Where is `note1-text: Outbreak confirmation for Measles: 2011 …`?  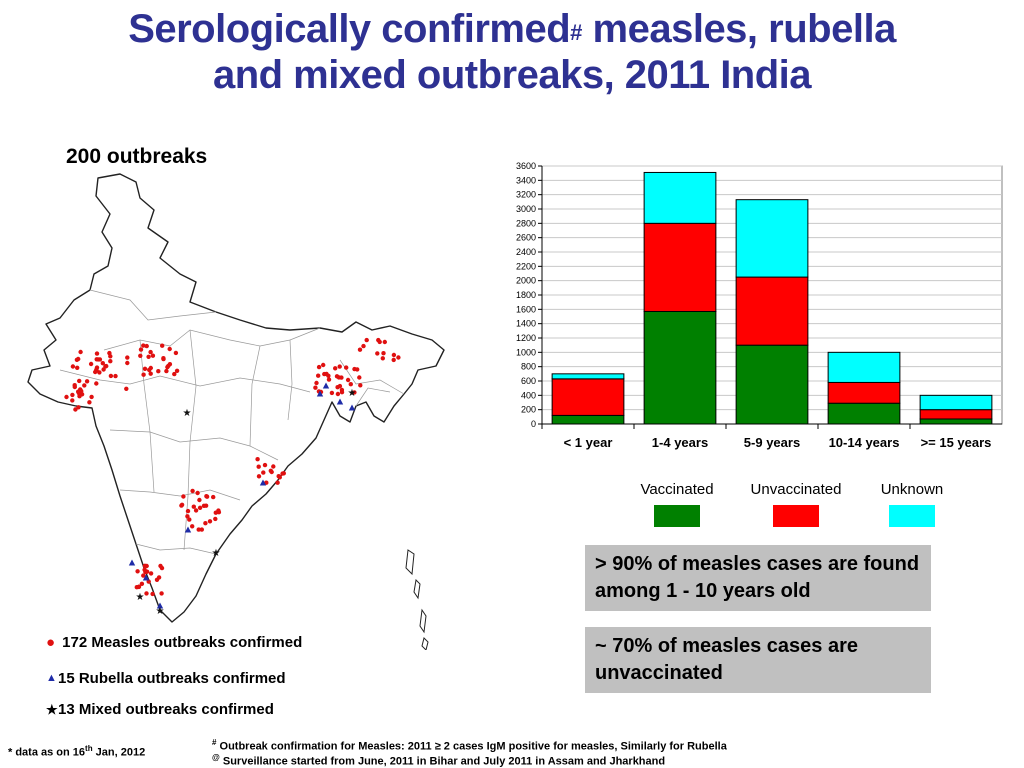
note1-text: Outbreak confirmation for Measles: 2011 … is located at coordinates (471, 746).